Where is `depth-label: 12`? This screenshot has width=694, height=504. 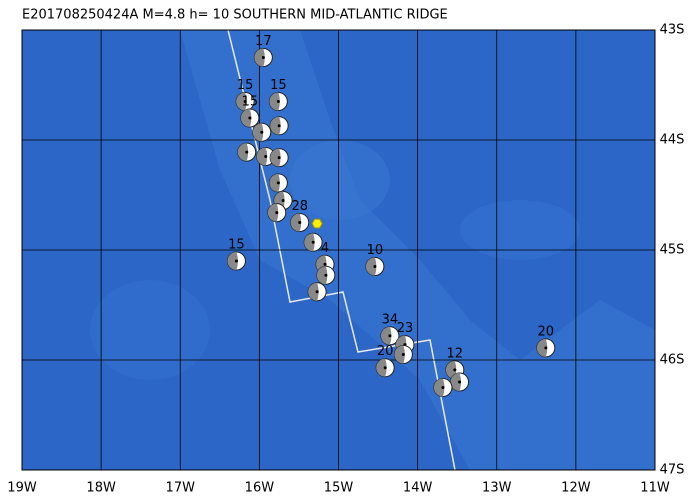 depth-label: 12 is located at coordinates (455, 353).